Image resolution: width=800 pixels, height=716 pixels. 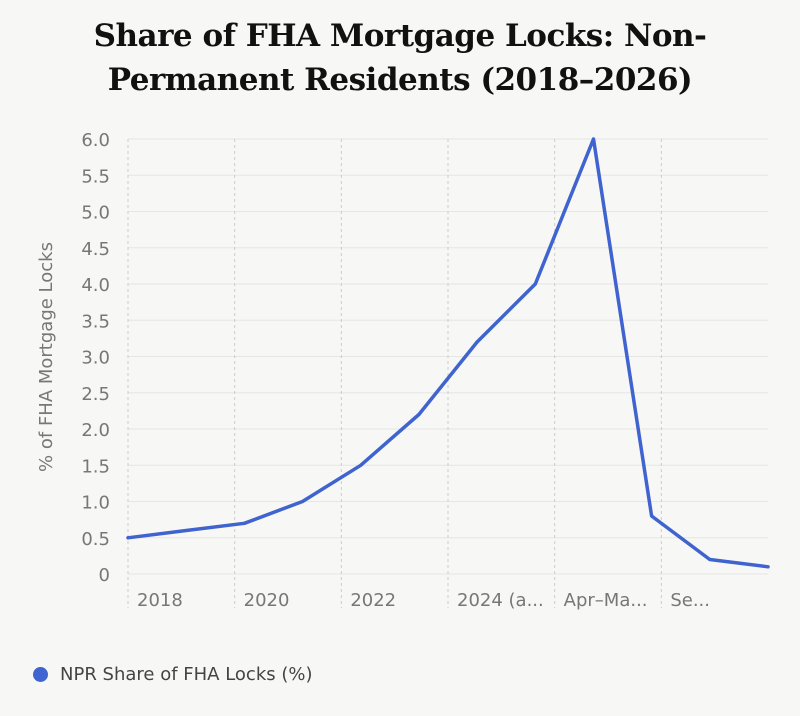 What do you see at coordinates (95, 176) in the screenshot?
I see `y-tick-label: 5.5` at bounding box center [95, 176].